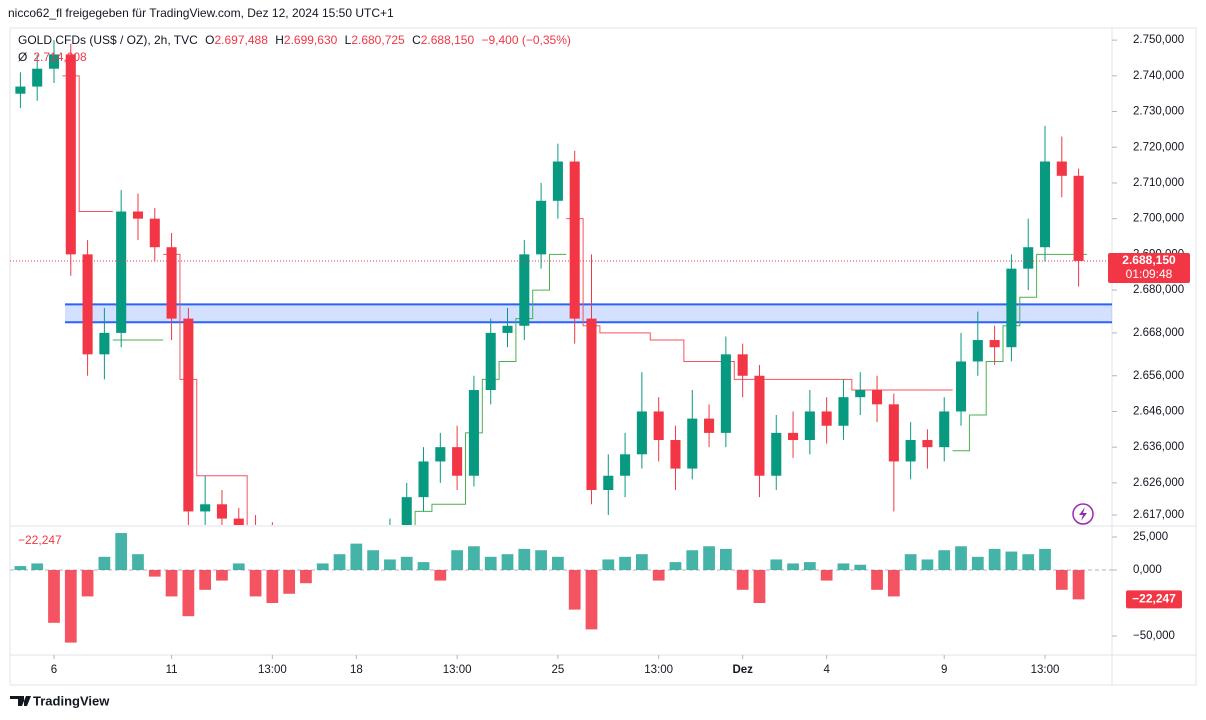  I want to click on last-price-label: 2.688,150, so click(1149, 260).